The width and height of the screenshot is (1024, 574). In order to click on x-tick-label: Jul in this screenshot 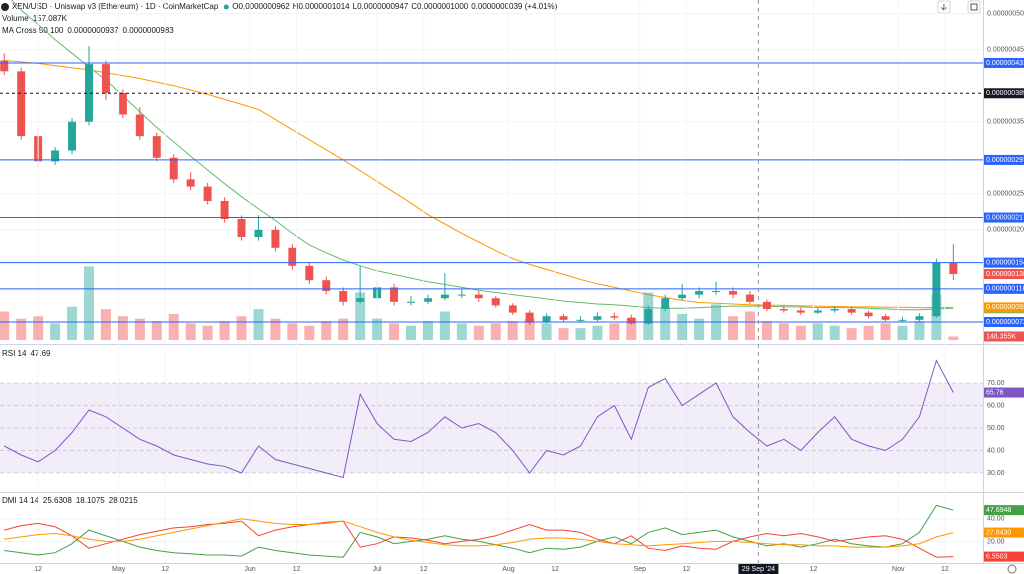, I will do `click(377, 569)`.